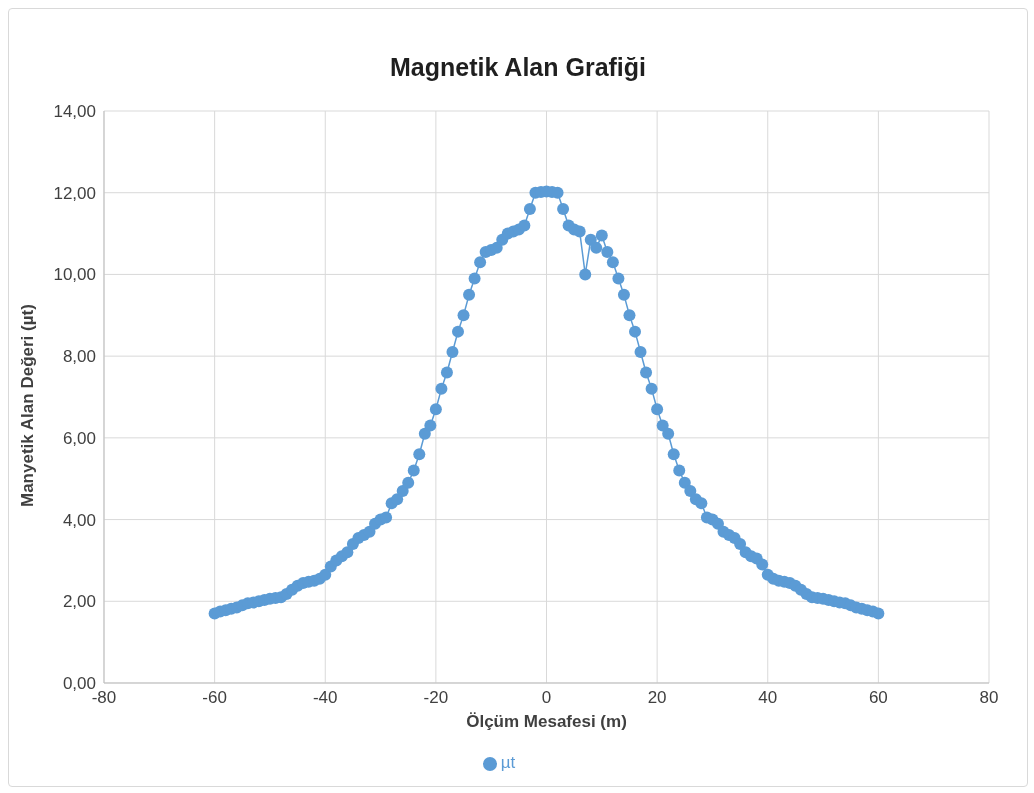 The image size is (1034, 793). What do you see at coordinates (436, 698) in the screenshot?
I see `x-tick-label: -20` at bounding box center [436, 698].